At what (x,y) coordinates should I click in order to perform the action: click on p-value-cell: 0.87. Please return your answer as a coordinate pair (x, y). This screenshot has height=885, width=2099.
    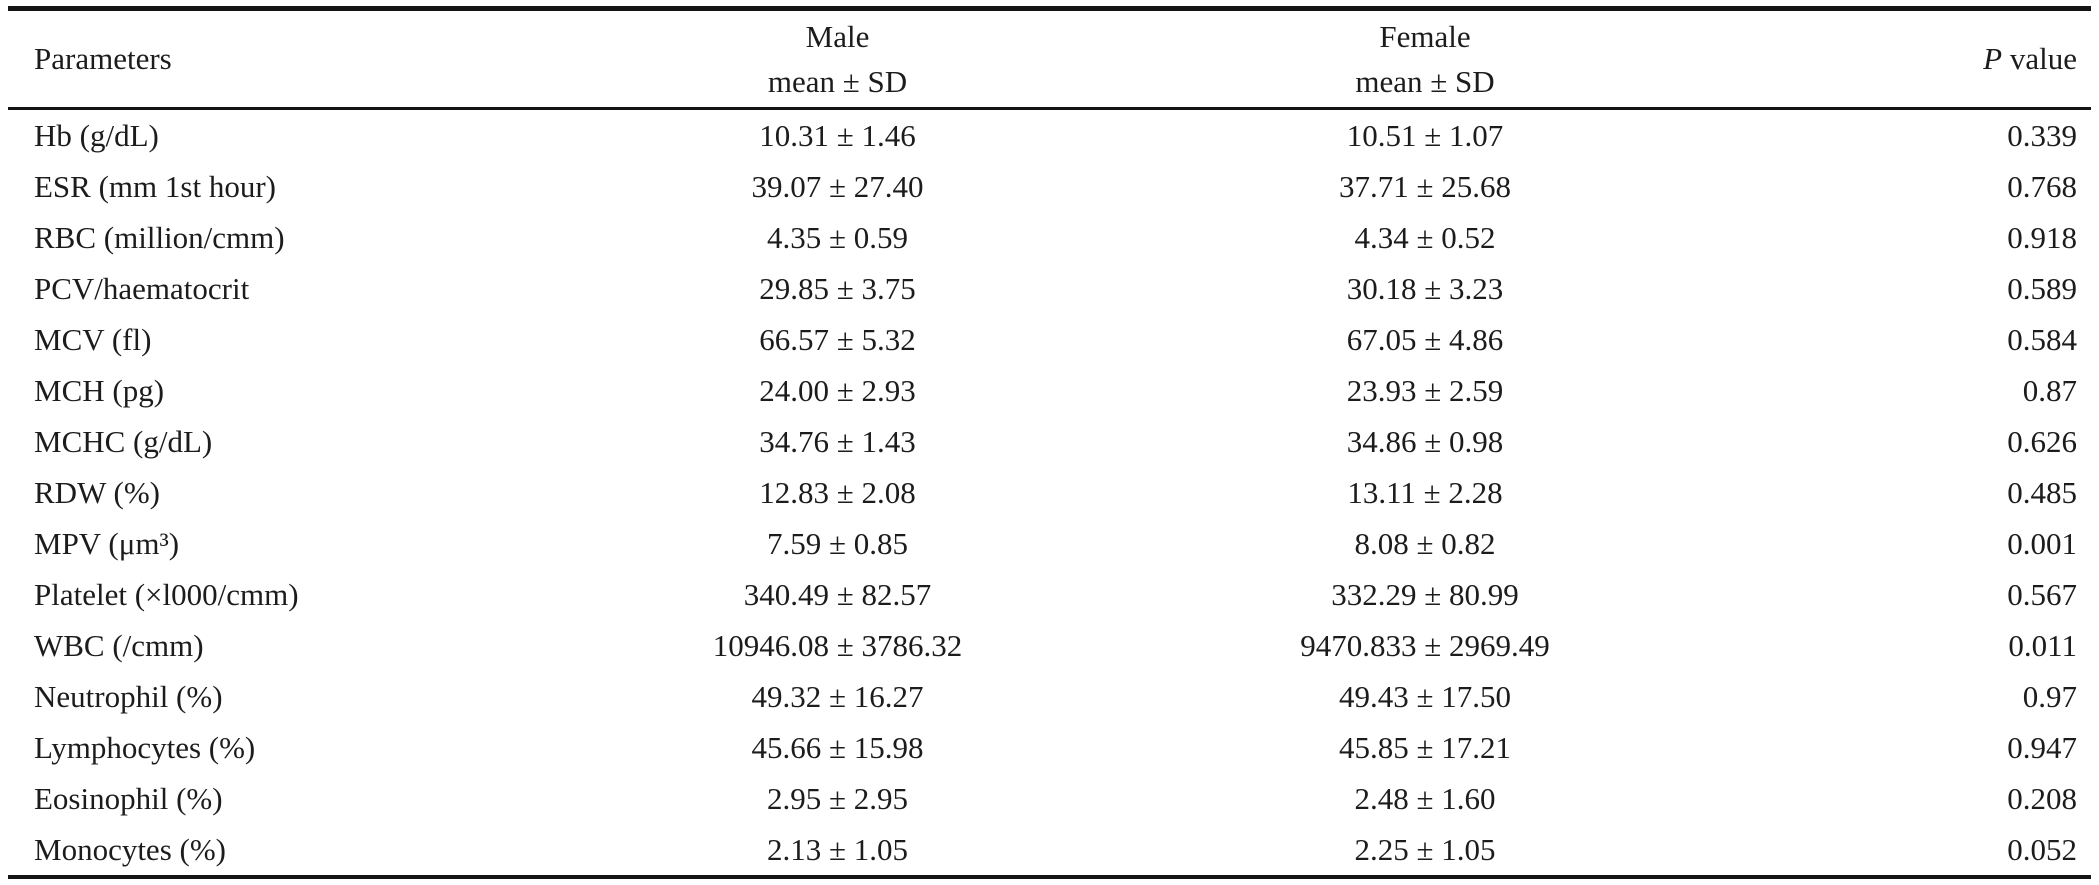
    Looking at the image, I should click on (2049, 390).